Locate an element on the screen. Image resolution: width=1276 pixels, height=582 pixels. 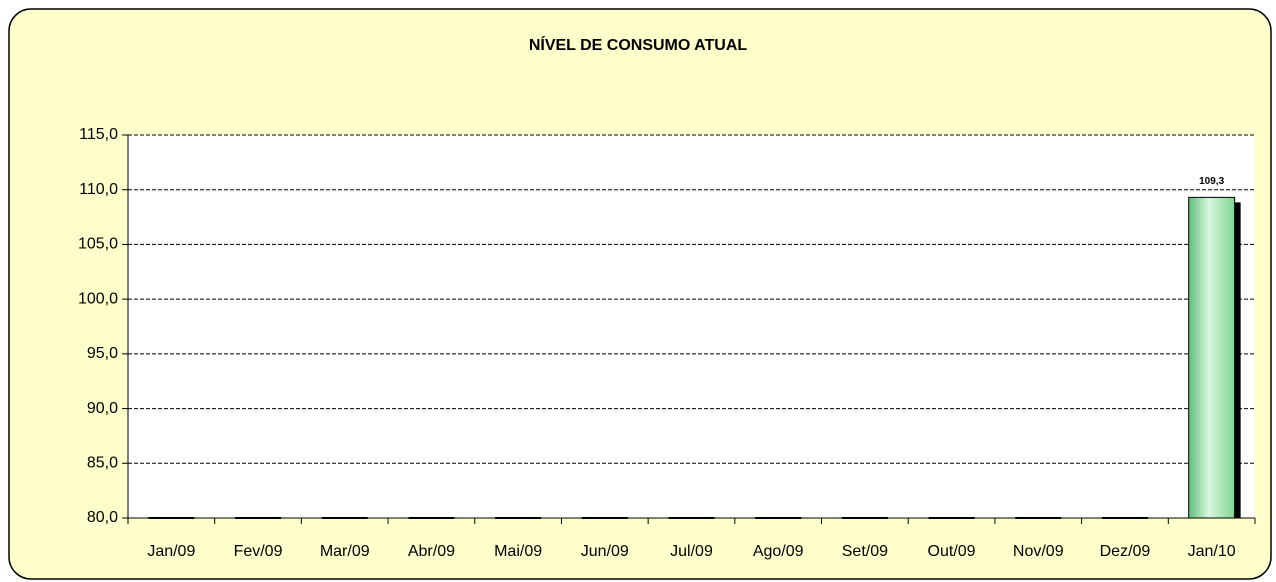
x-tick-label: Nov/09 is located at coordinates (1038, 551).